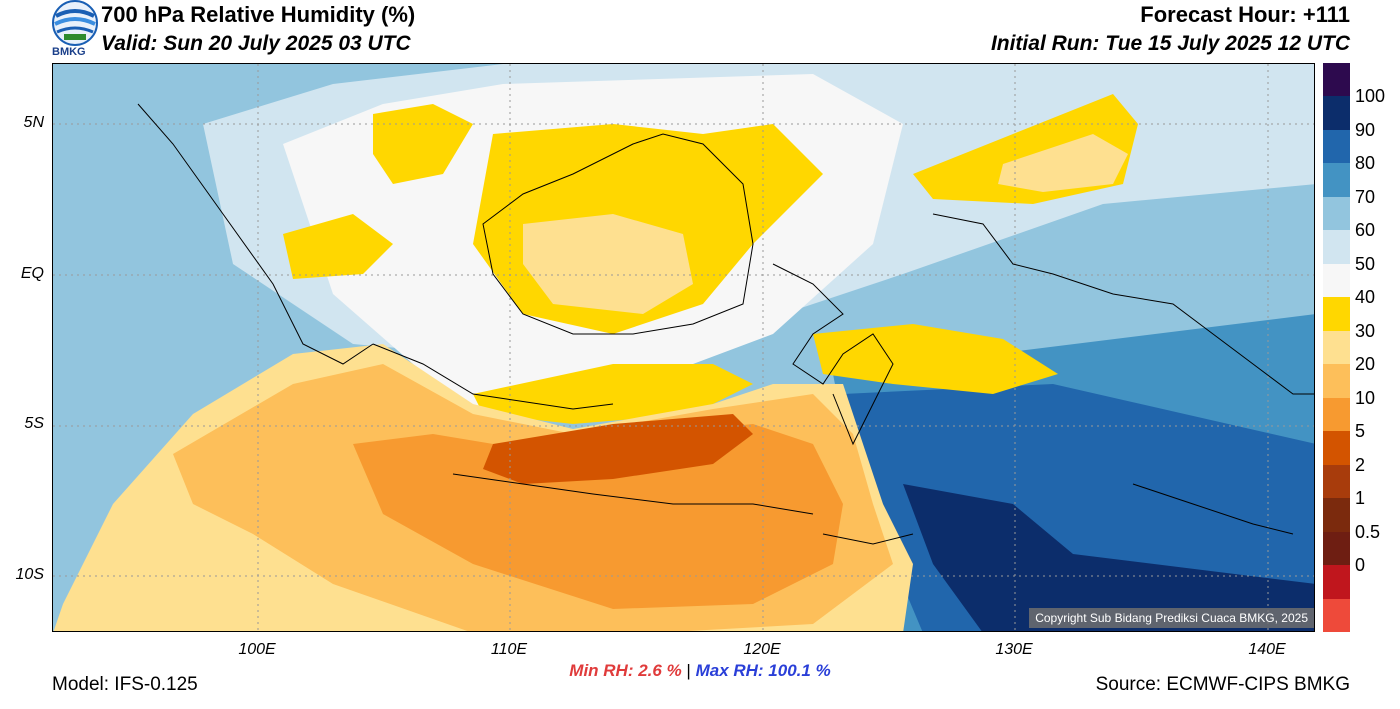  What do you see at coordinates (256, 43) in the screenshot?
I see `valid-time: Valid: Sun 20 July 2025 03 UTC` at bounding box center [256, 43].